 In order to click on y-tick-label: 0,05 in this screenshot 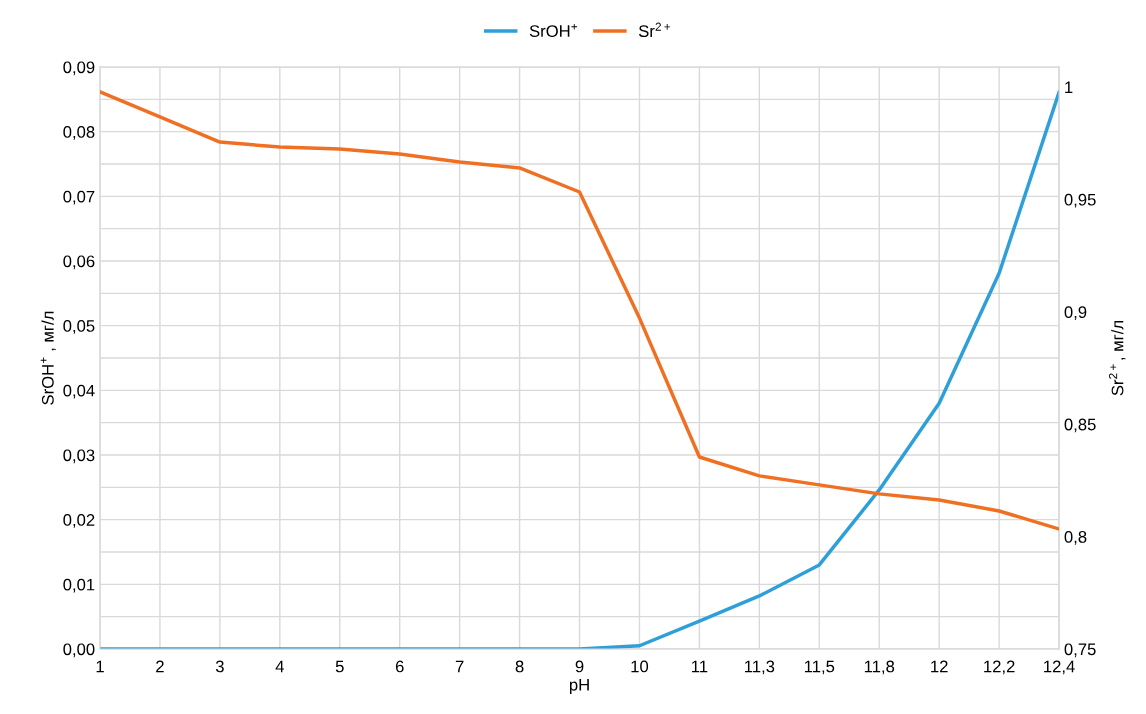, I will do `click(79, 327)`.